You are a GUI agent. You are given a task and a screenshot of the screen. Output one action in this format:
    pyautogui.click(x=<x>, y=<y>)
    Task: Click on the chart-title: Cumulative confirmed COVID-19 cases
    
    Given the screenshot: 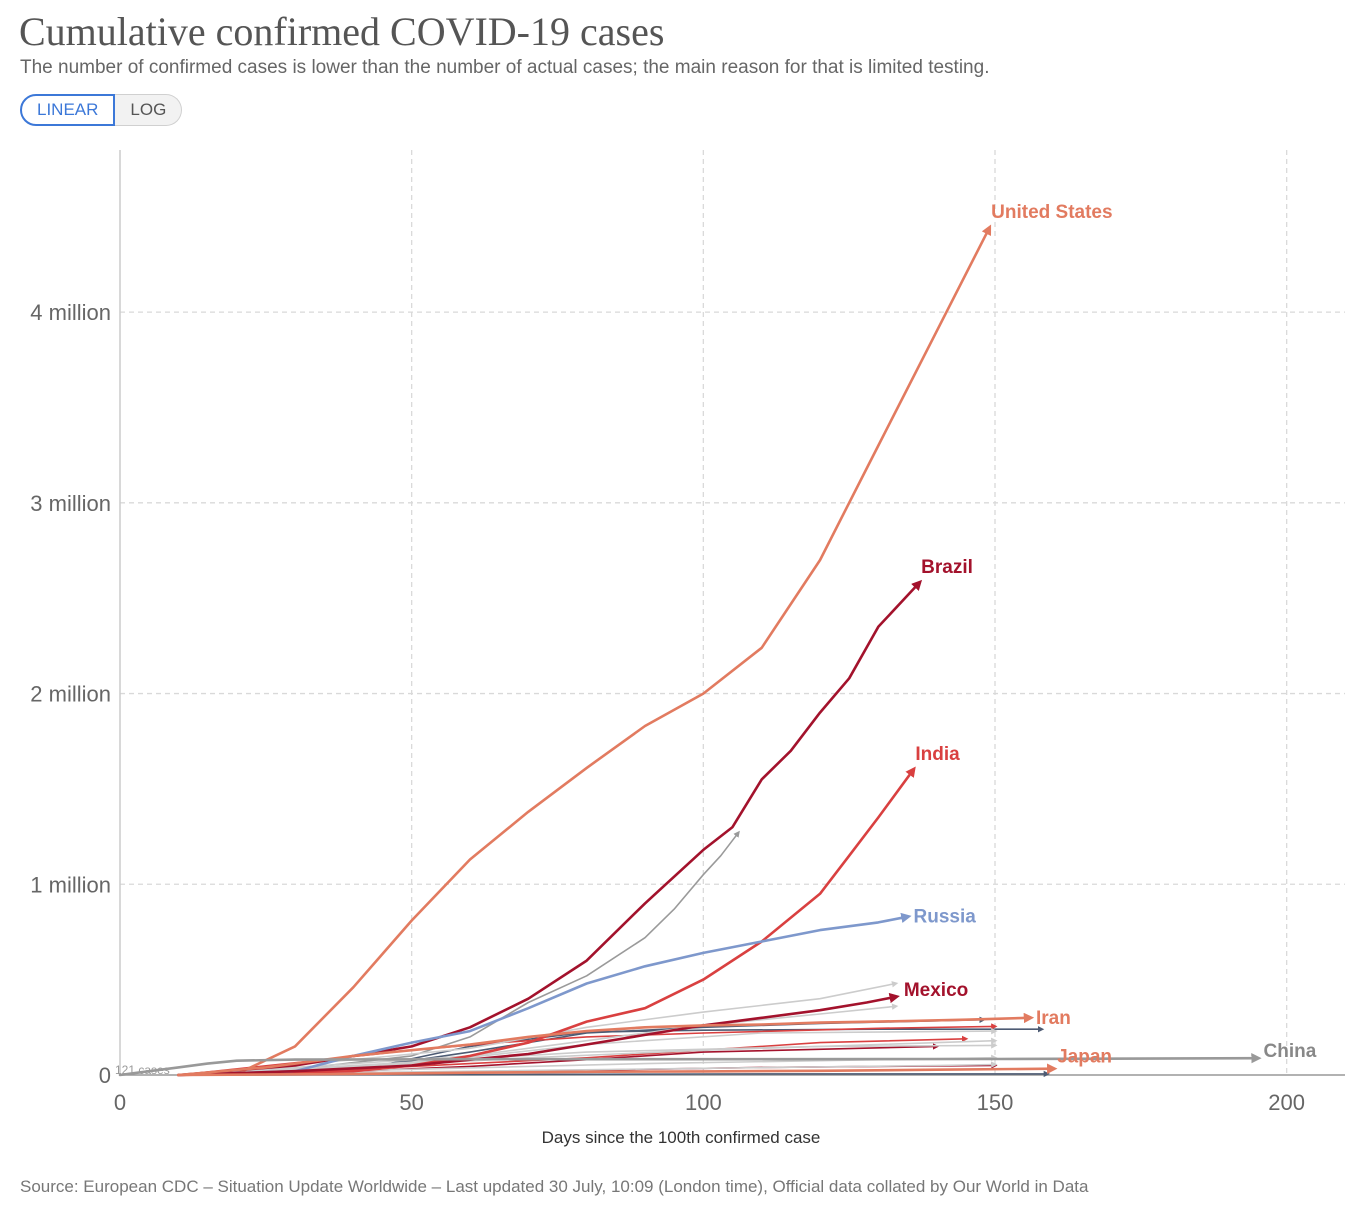 What is the action you would take?
    pyautogui.click(x=342, y=31)
    